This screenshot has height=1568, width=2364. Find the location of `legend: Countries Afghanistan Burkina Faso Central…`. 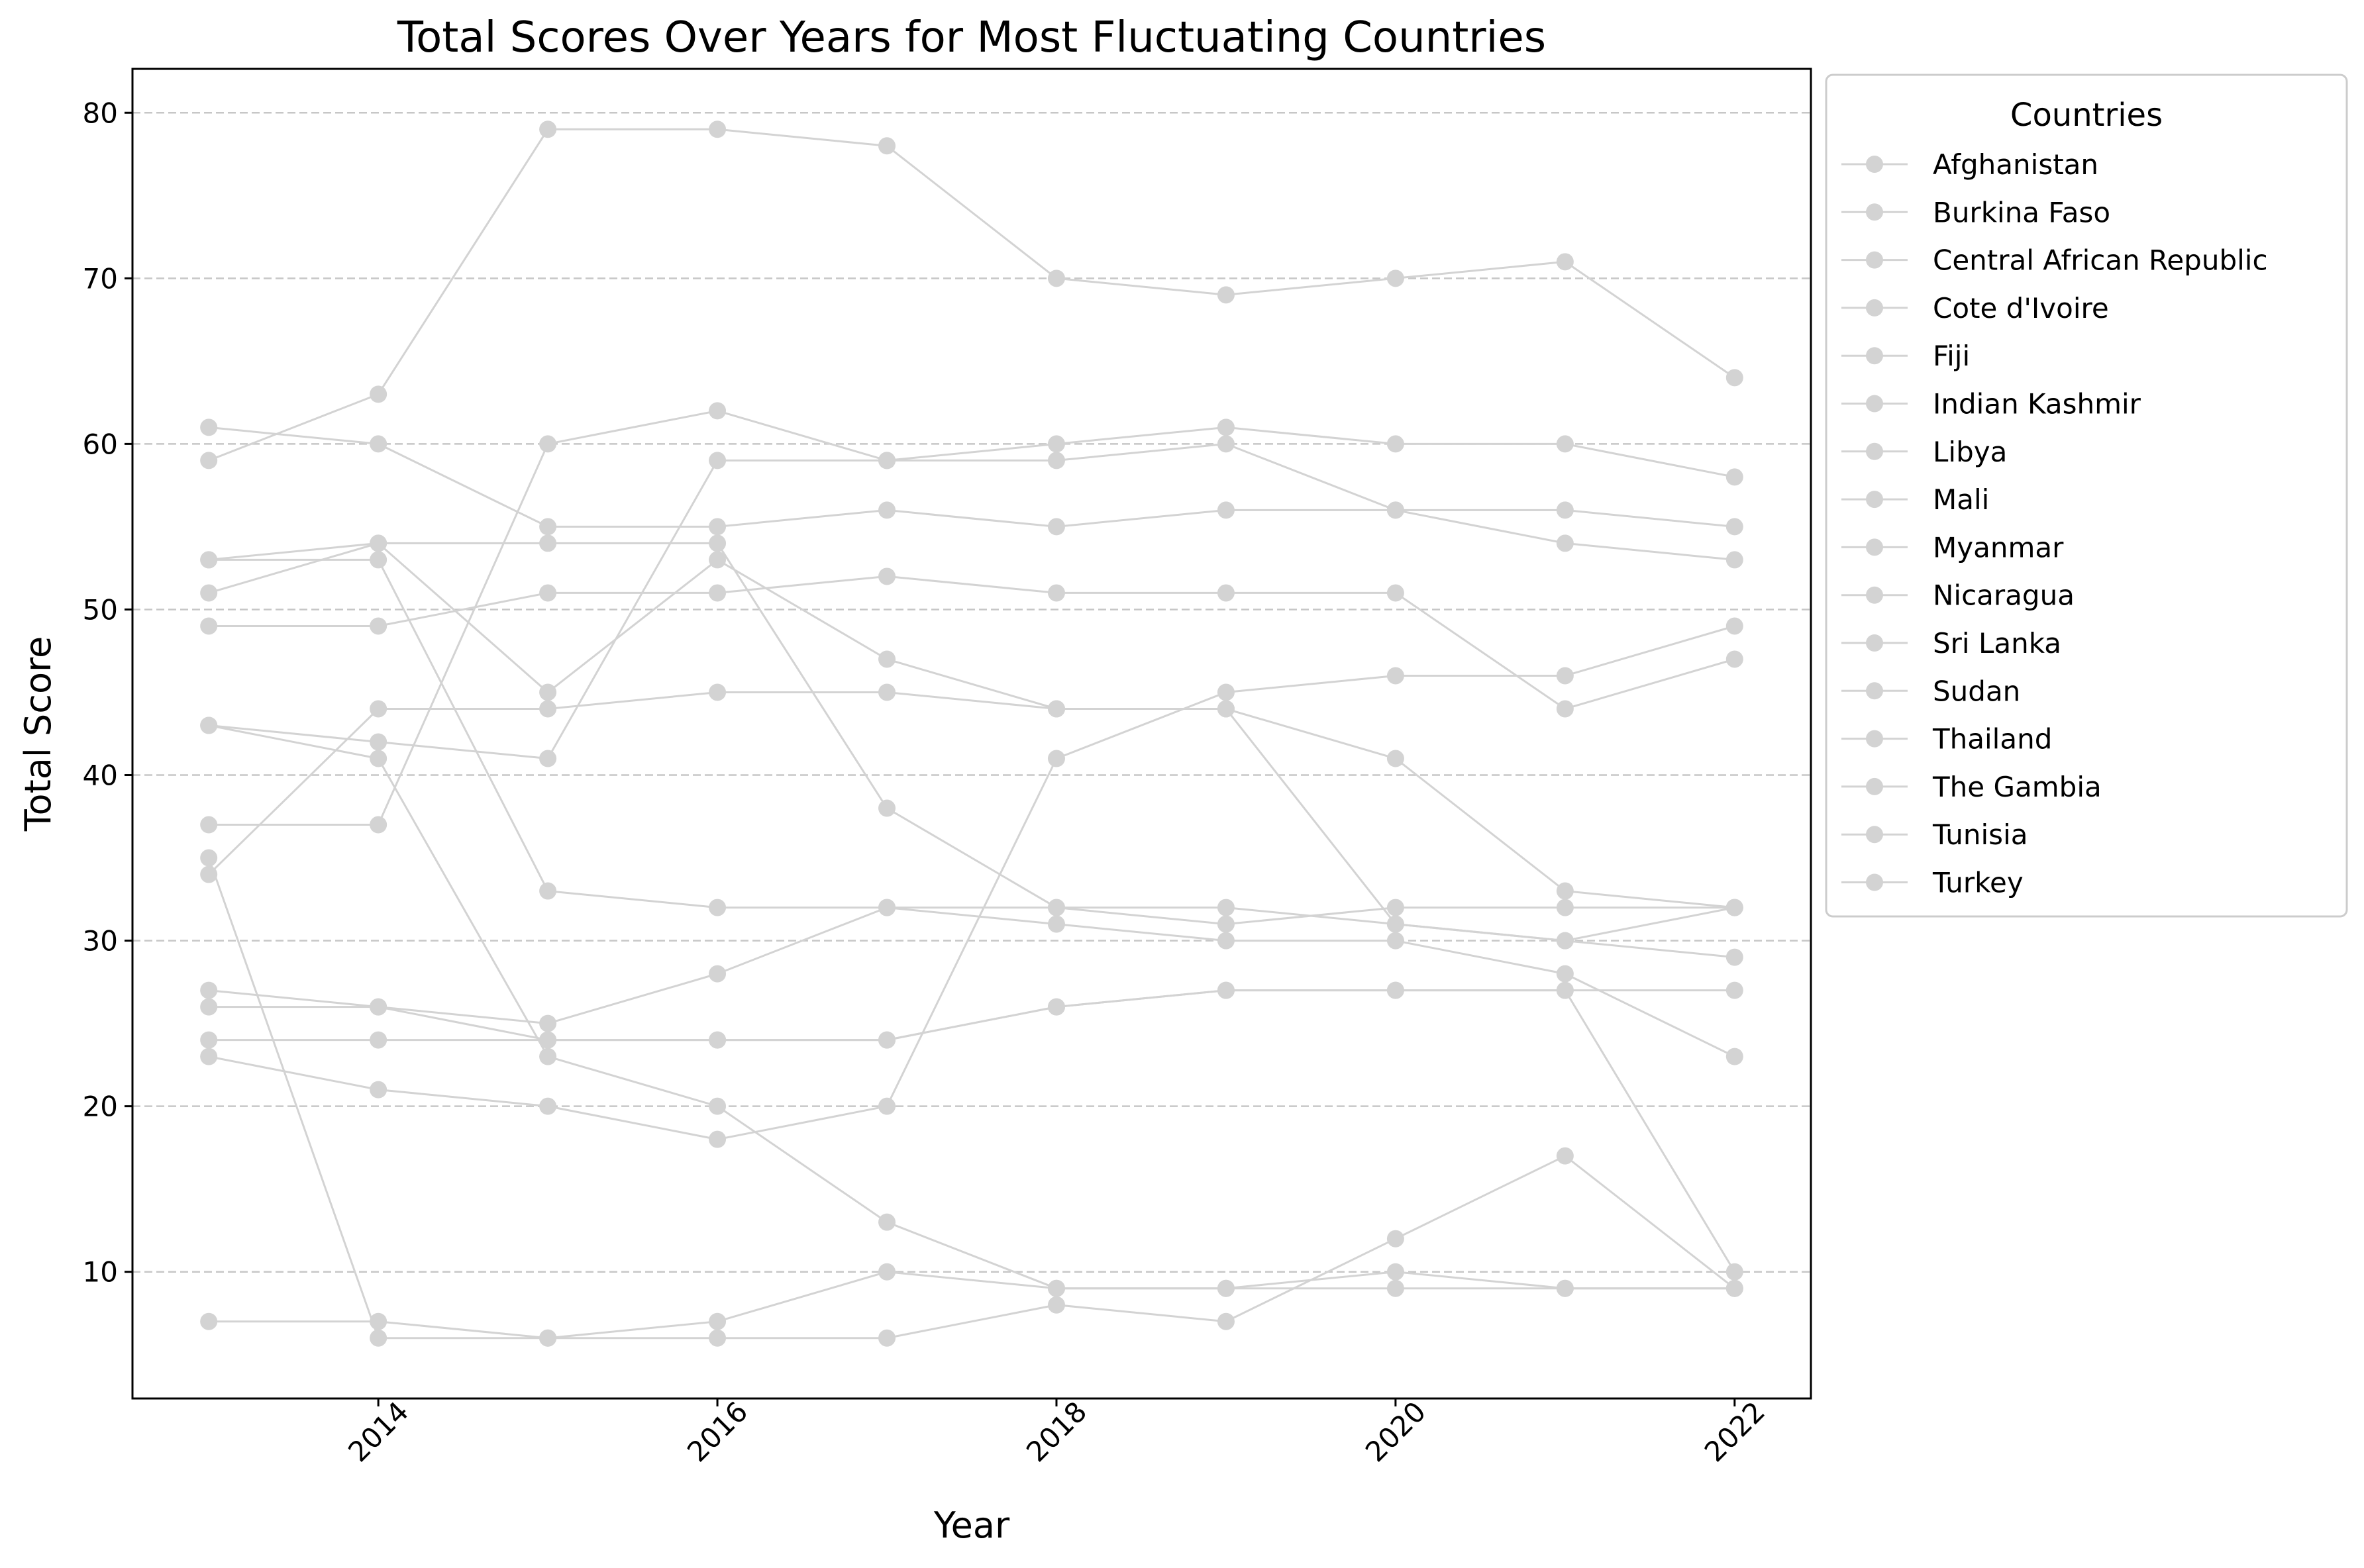

legend: Countries Afghanistan Burkina Faso Central… is located at coordinates (2087, 496).